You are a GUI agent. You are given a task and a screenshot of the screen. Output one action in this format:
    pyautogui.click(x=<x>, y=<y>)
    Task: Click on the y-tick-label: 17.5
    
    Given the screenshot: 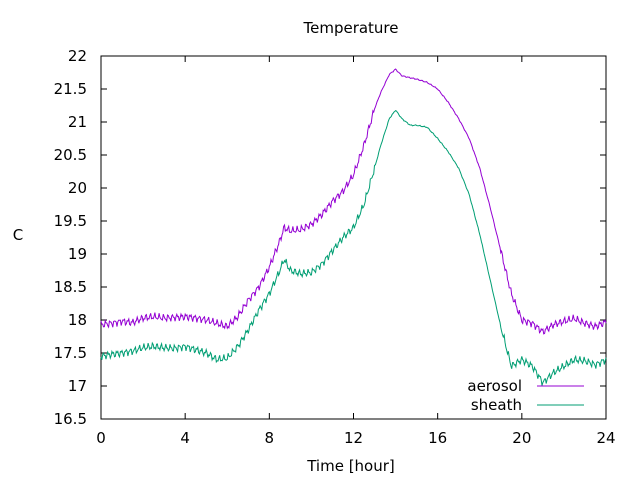 What is the action you would take?
    pyautogui.click(x=70, y=353)
    